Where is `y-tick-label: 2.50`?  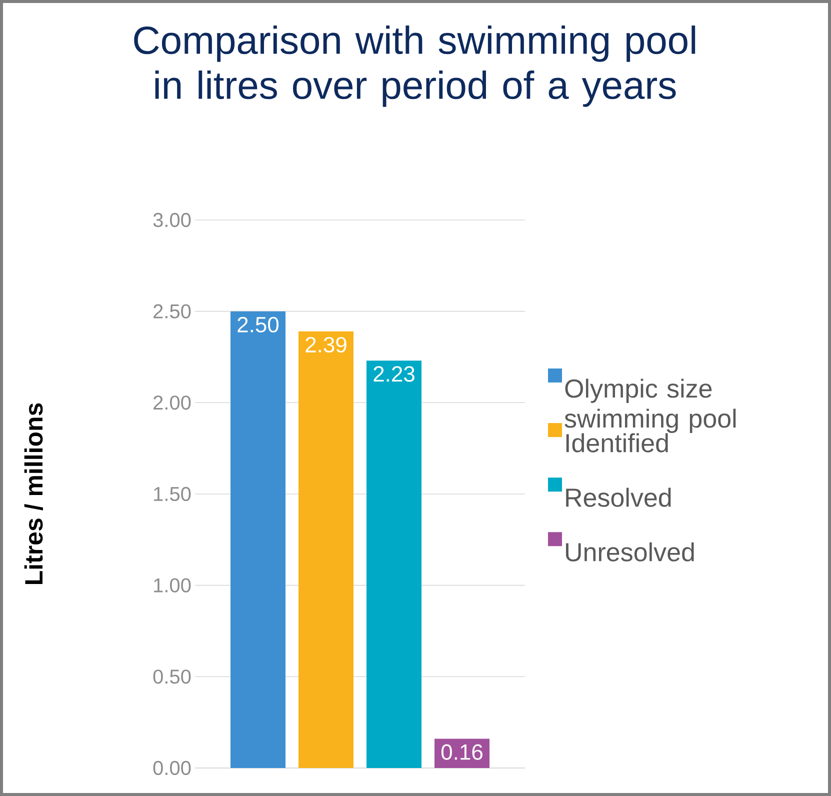
y-tick-label: 2.50 is located at coordinates (172, 311).